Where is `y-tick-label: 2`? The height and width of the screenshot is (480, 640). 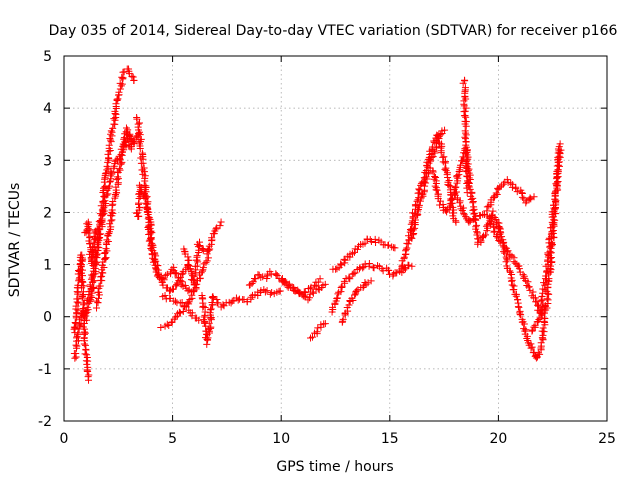 y-tick-label: 2 is located at coordinates (47, 213).